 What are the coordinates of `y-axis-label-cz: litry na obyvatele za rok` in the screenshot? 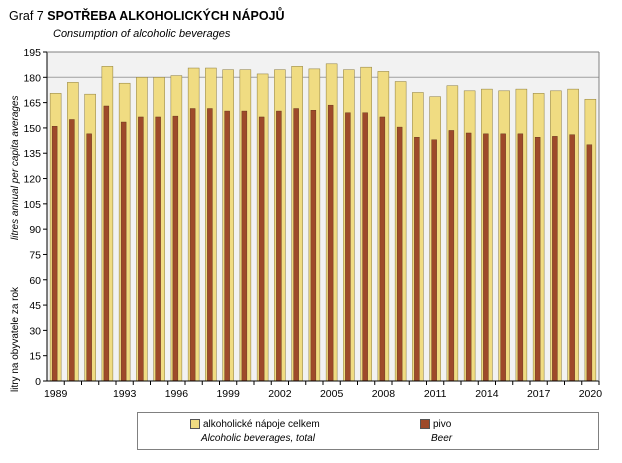 It's located at (15, 339).